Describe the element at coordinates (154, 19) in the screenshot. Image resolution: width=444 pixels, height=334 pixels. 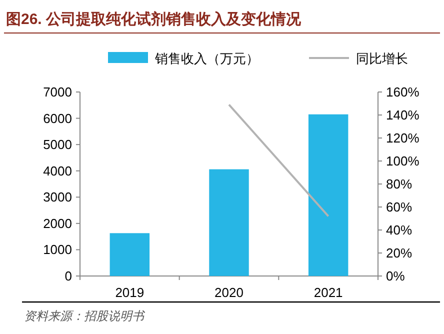
I see `chart-title: 图26. 公司提取纯化试剂销售收入及变化情况` at that location.